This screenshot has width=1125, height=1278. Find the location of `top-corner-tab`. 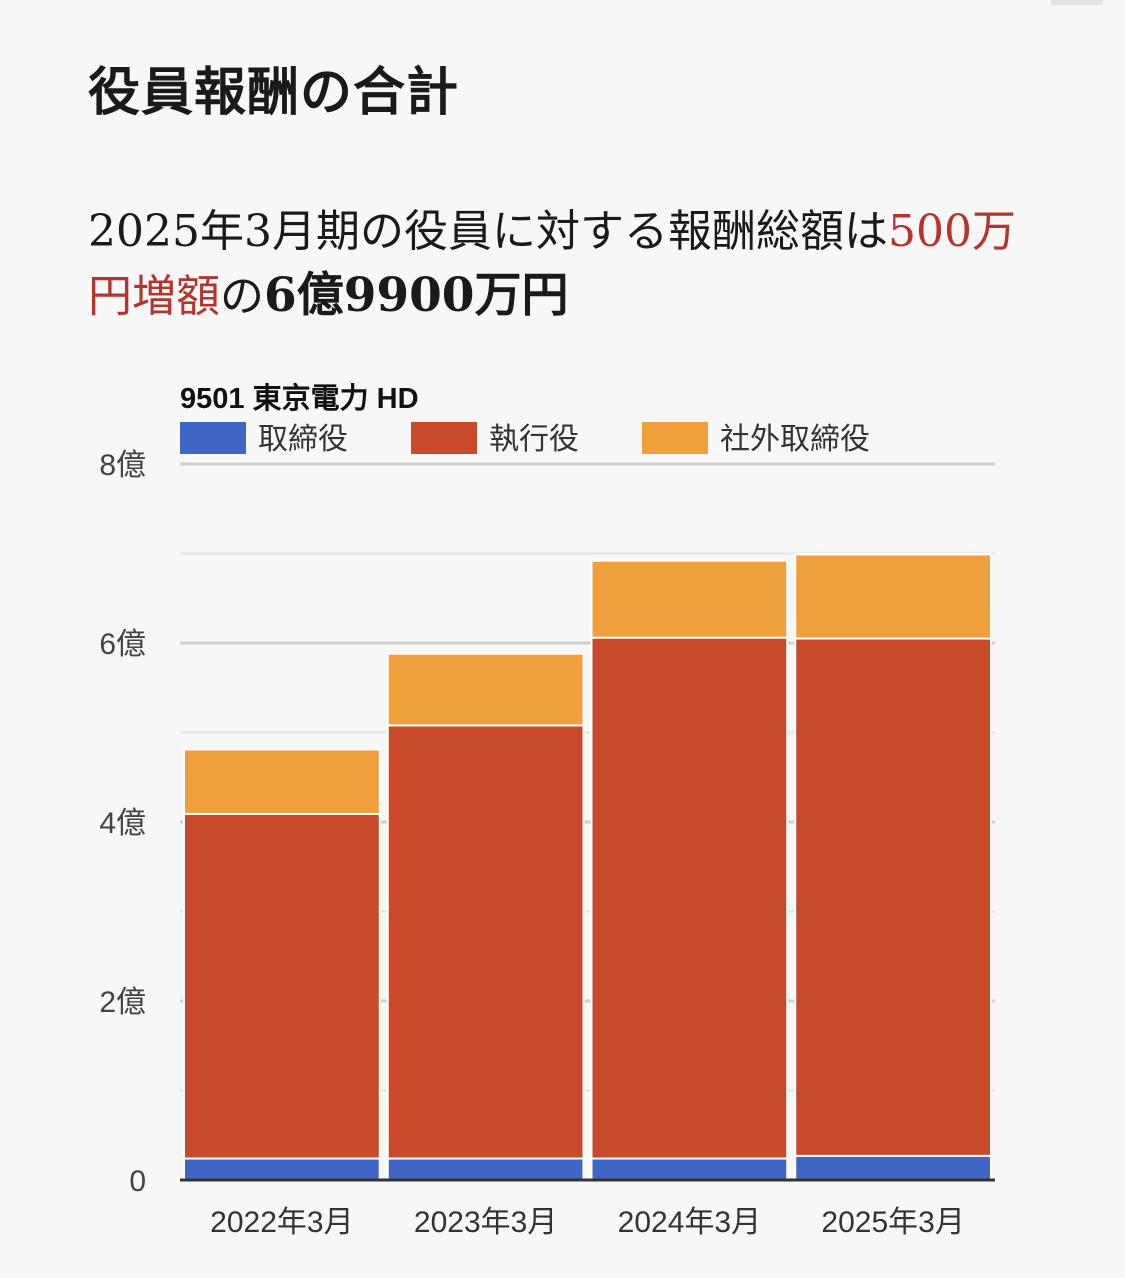

top-corner-tab is located at coordinates (1077, 2).